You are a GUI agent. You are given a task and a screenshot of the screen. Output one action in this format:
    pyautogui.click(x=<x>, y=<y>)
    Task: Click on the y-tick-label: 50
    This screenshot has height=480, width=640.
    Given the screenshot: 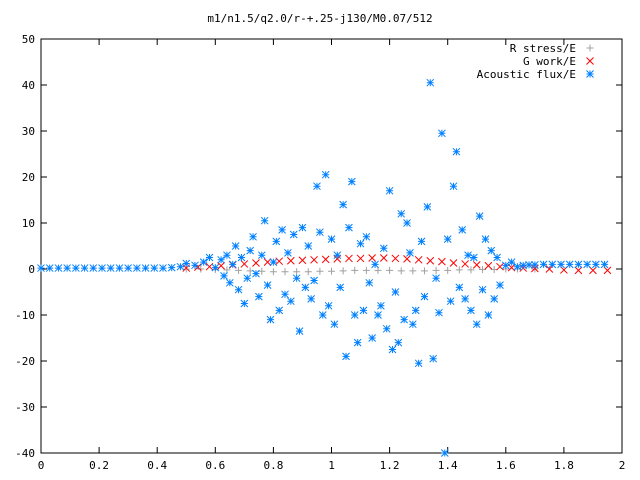 What is the action you would take?
    pyautogui.click(x=28, y=39)
    